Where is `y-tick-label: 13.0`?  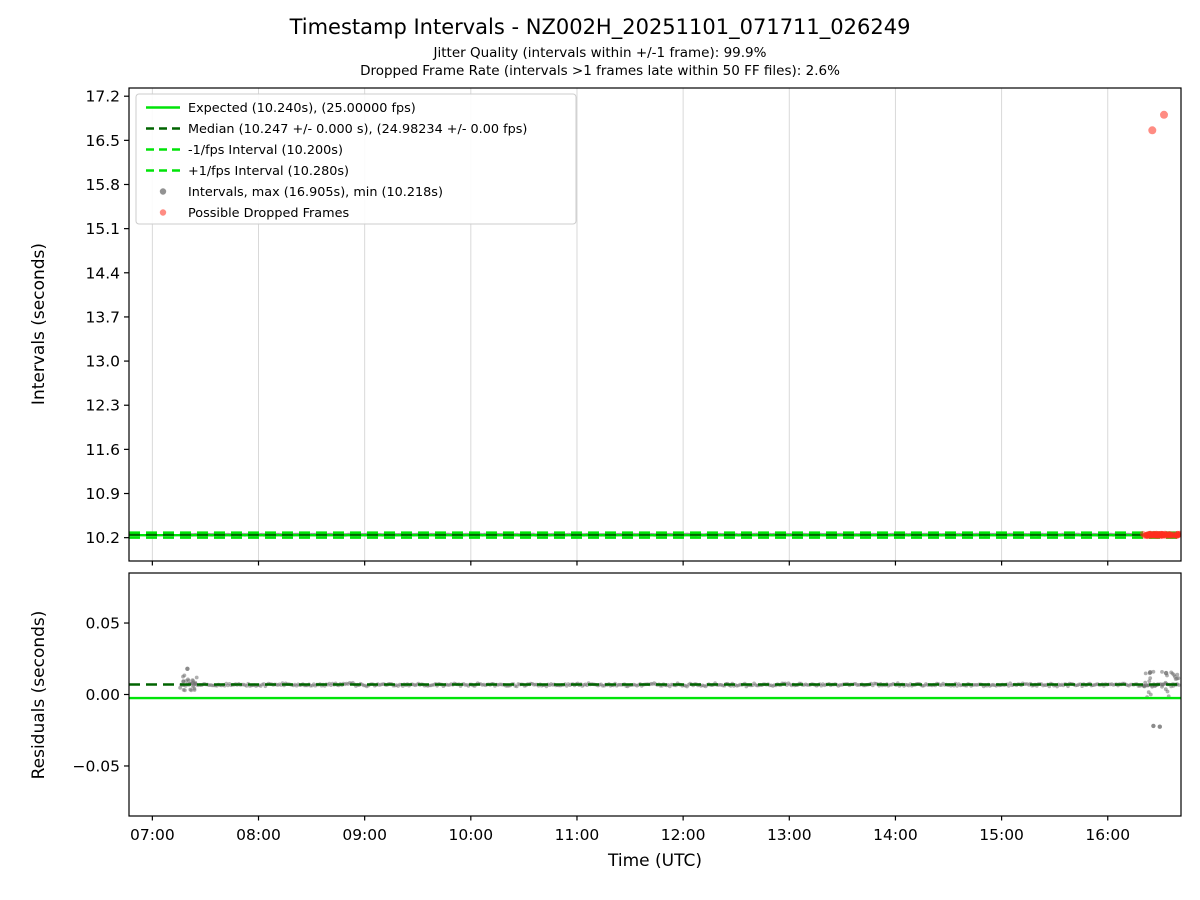 y-tick-label: 13.0 is located at coordinates (102, 362).